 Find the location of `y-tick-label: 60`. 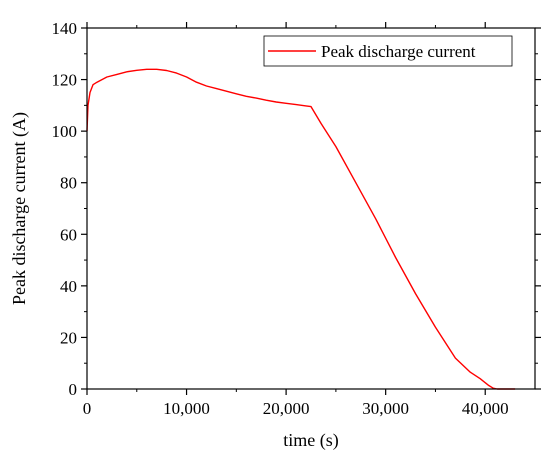

y-tick-label: 60 is located at coordinates (68, 234).